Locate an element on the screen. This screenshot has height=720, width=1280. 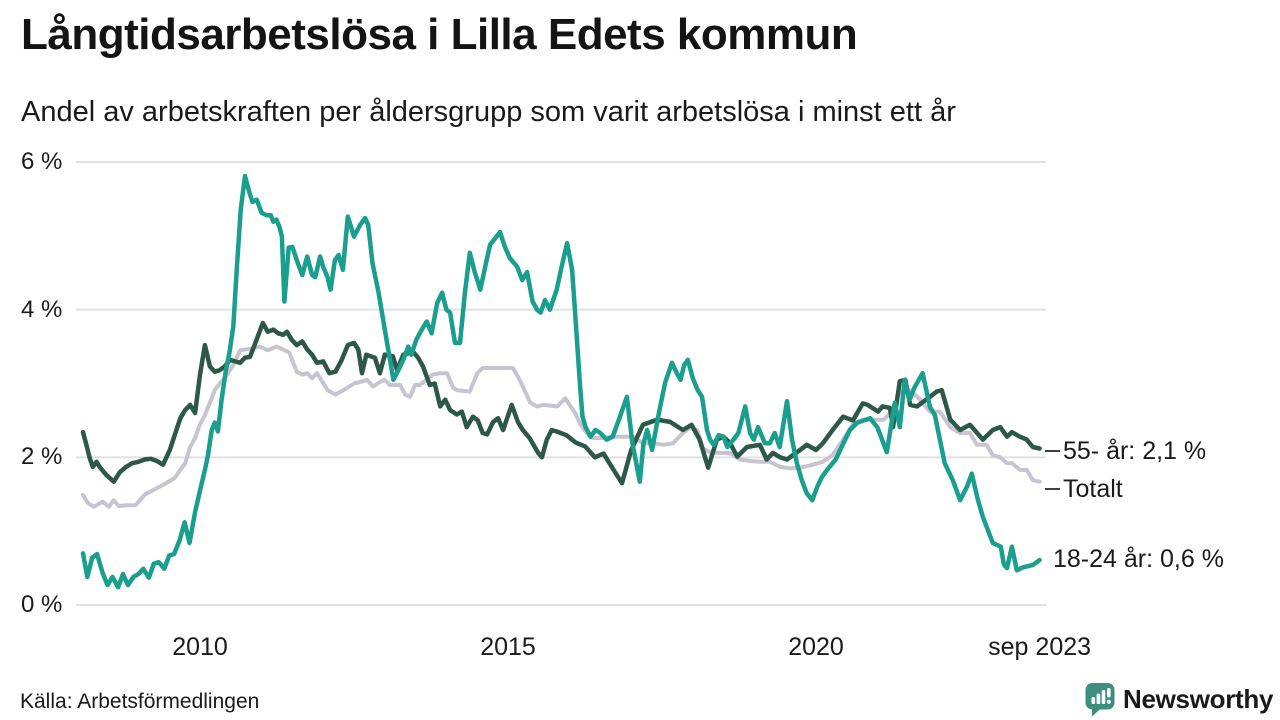
annotation-18-24: 18-24 år: 0,6 % is located at coordinates (1138, 559).